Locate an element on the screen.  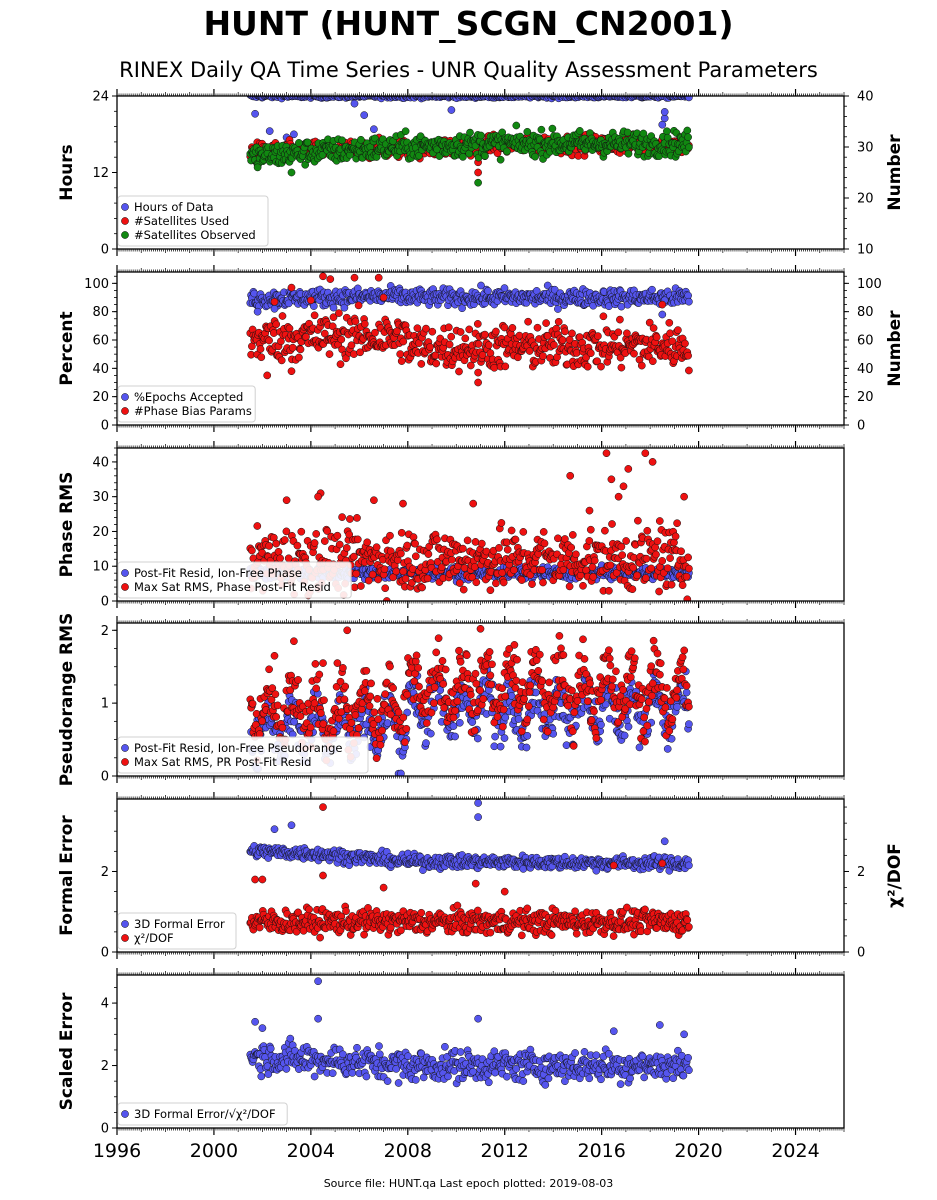
legend-label: #Phase Bias Params is located at coordinates (193, 411).